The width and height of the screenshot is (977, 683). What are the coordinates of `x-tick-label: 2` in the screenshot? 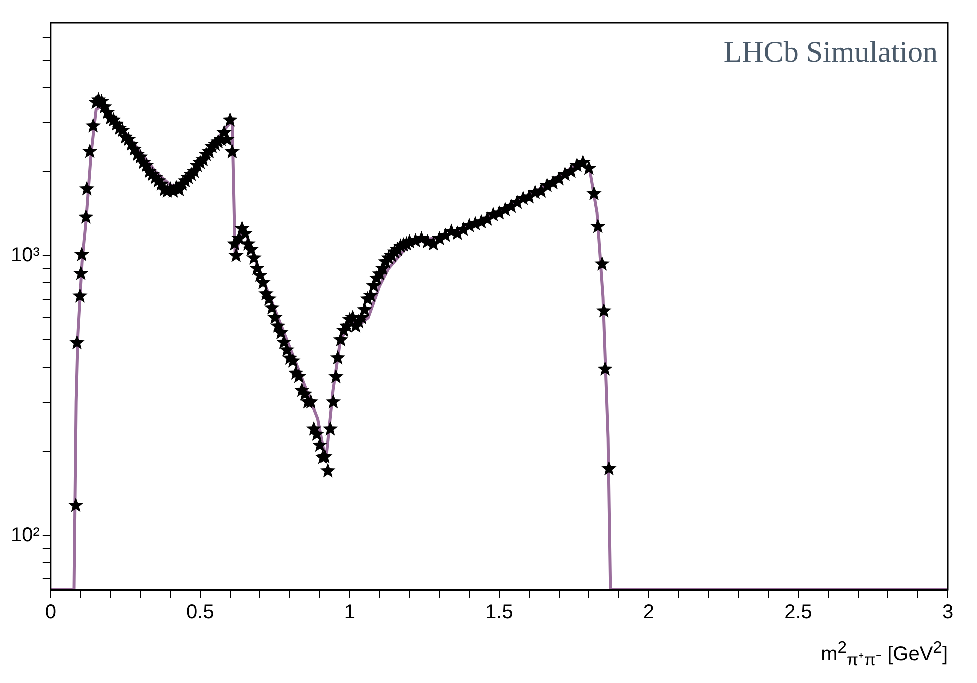 It's located at (649, 613).